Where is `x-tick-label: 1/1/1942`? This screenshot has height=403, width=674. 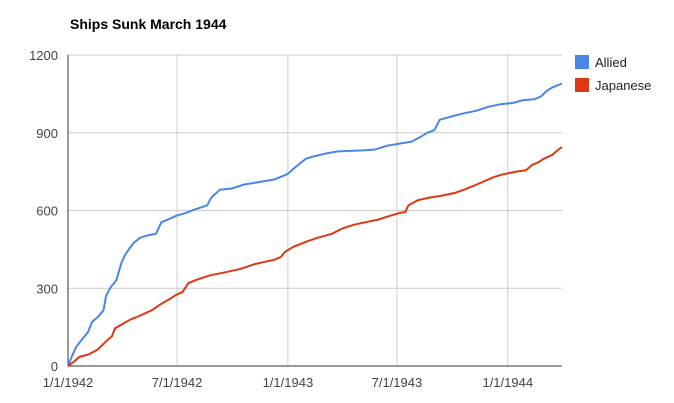 x-tick-label: 1/1/1942 is located at coordinates (68, 382).